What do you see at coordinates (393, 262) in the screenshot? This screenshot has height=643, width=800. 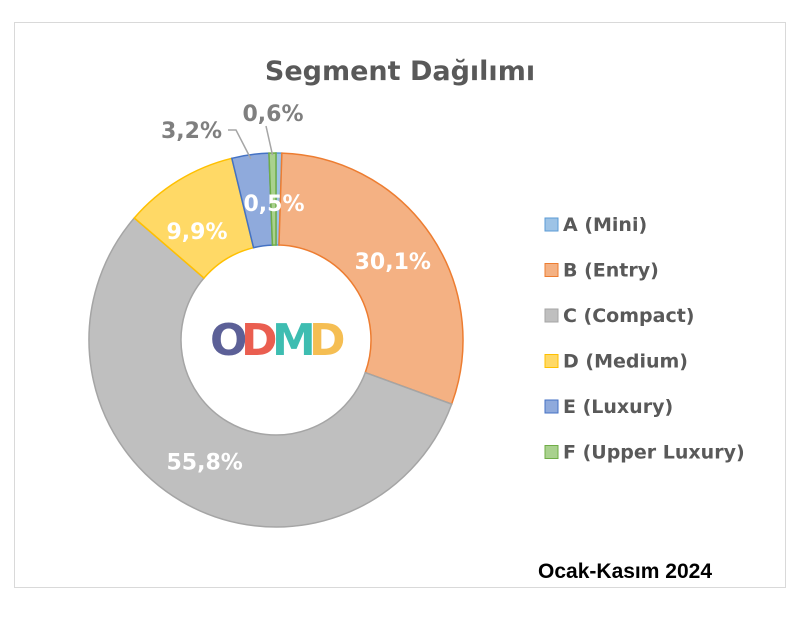 I see `data-label-b: 30,1%` at bounding box center [393, 262].